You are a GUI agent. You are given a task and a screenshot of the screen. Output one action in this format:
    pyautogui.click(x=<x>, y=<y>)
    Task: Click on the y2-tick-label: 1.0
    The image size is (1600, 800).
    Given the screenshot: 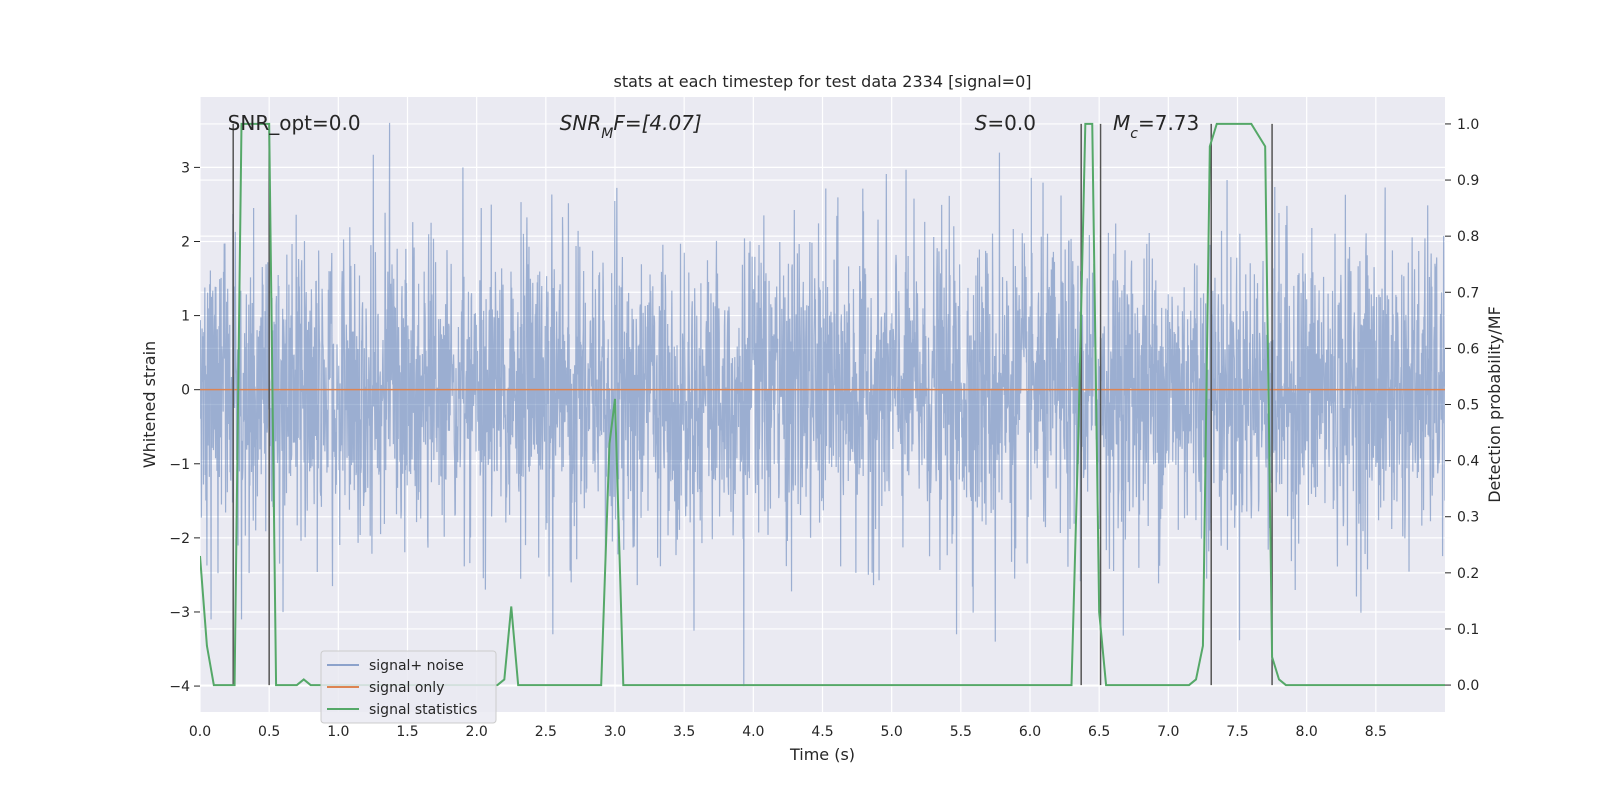 What is the action you would take?
    pyautogui.click(x=1468, y=125)
    